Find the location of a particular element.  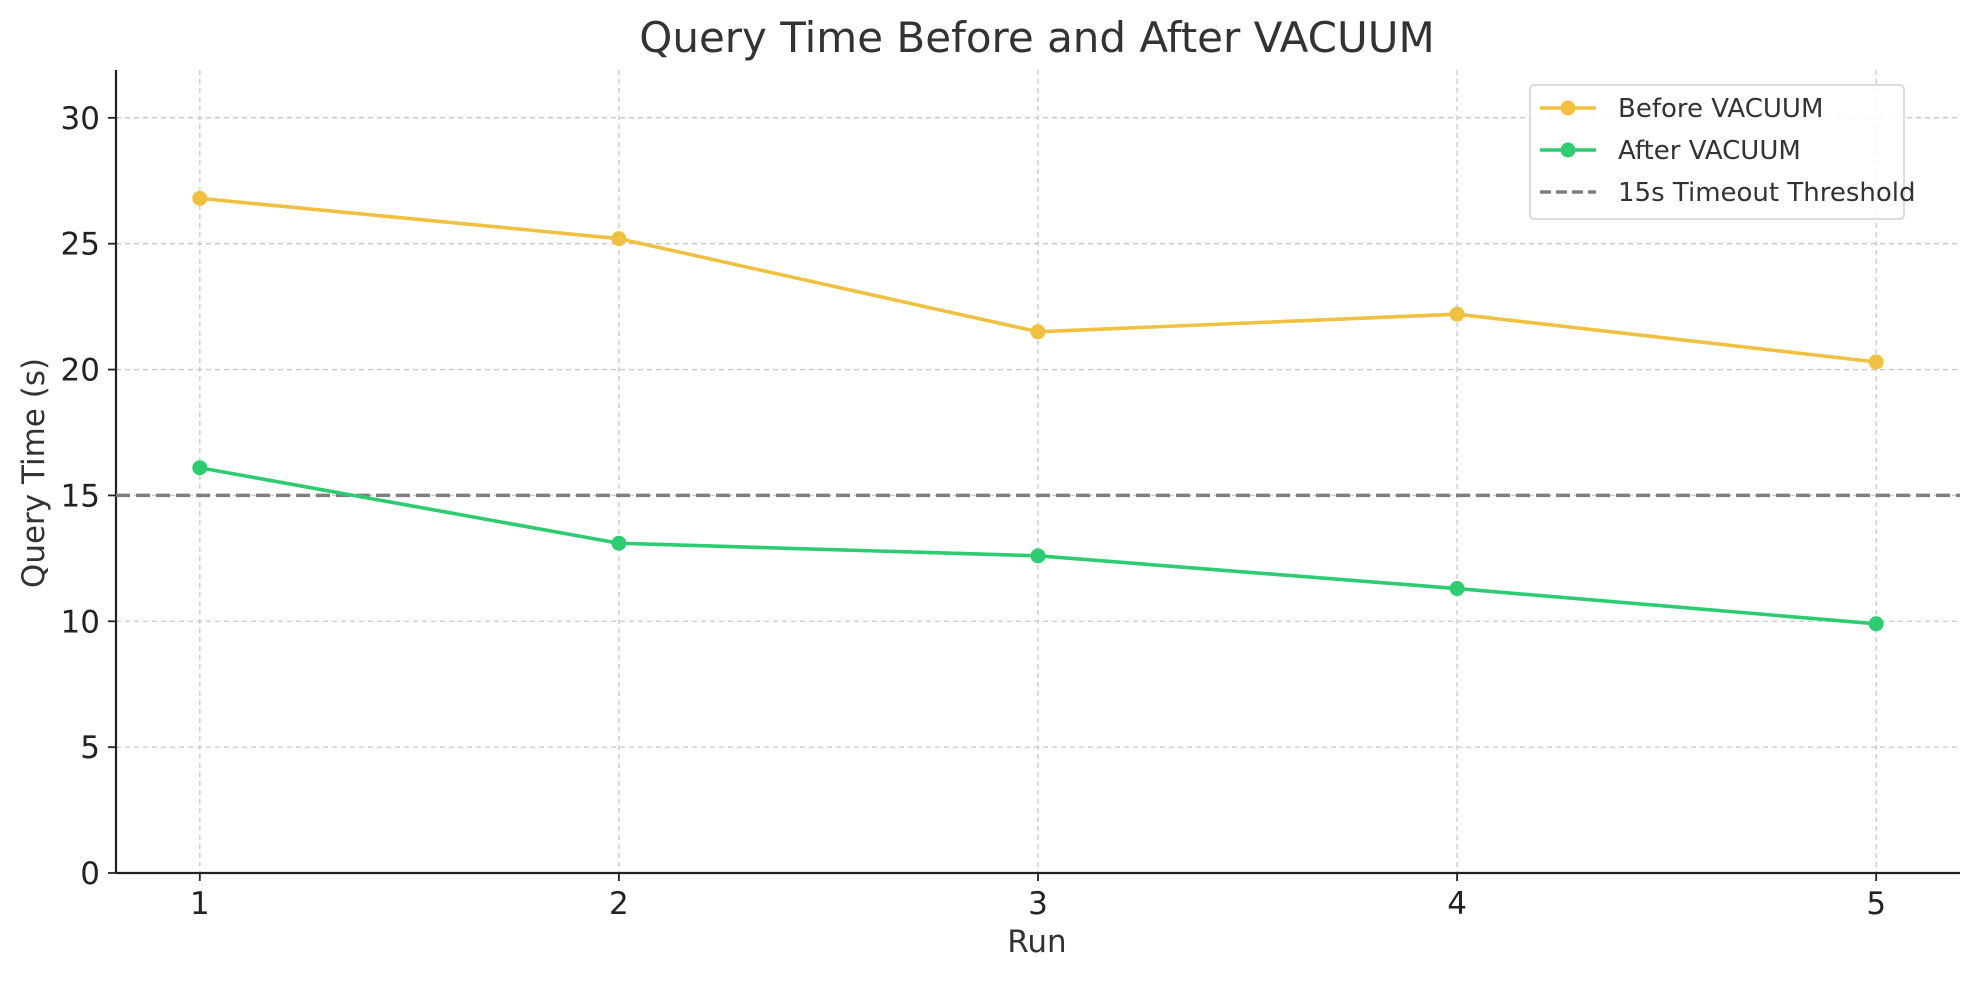

chart-title: Query Time Before and After VACUUM is located at coordinates (1036, 37).